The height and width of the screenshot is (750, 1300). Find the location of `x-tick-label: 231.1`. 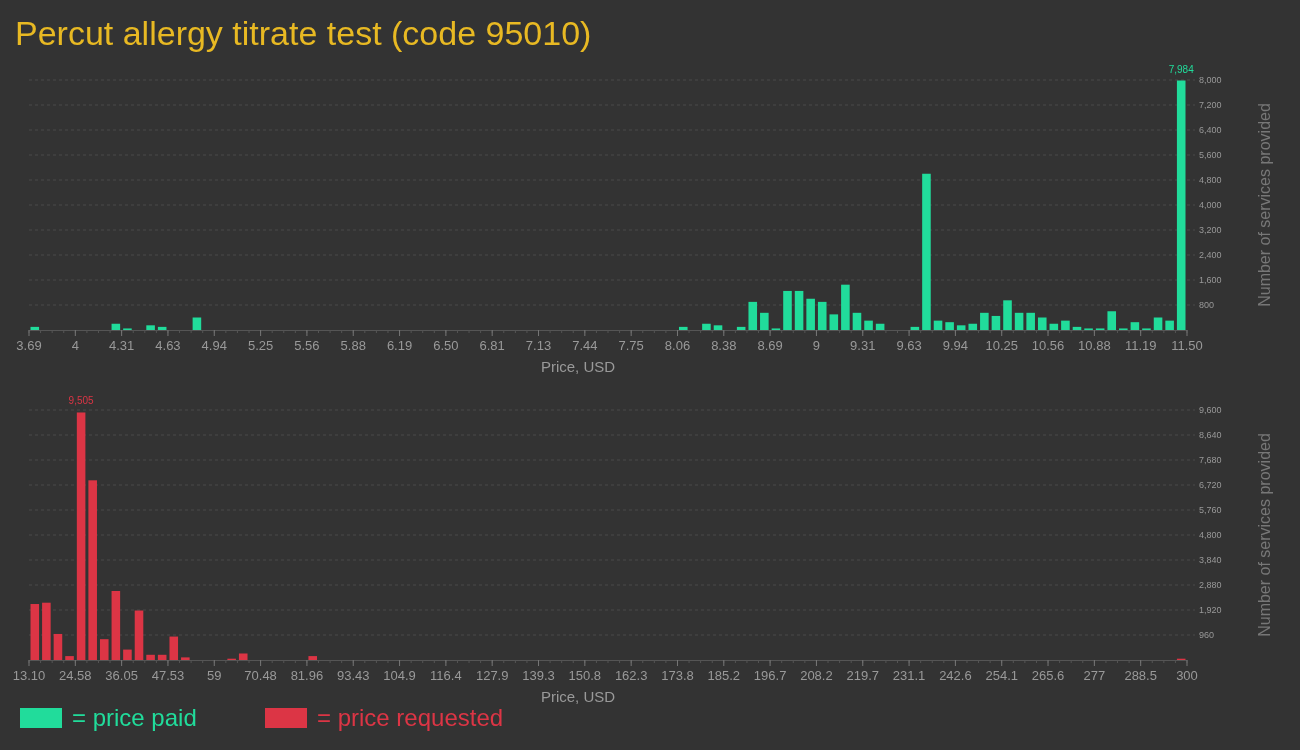

x-tick-label: 231.1 is located at coordinates (909, 675).